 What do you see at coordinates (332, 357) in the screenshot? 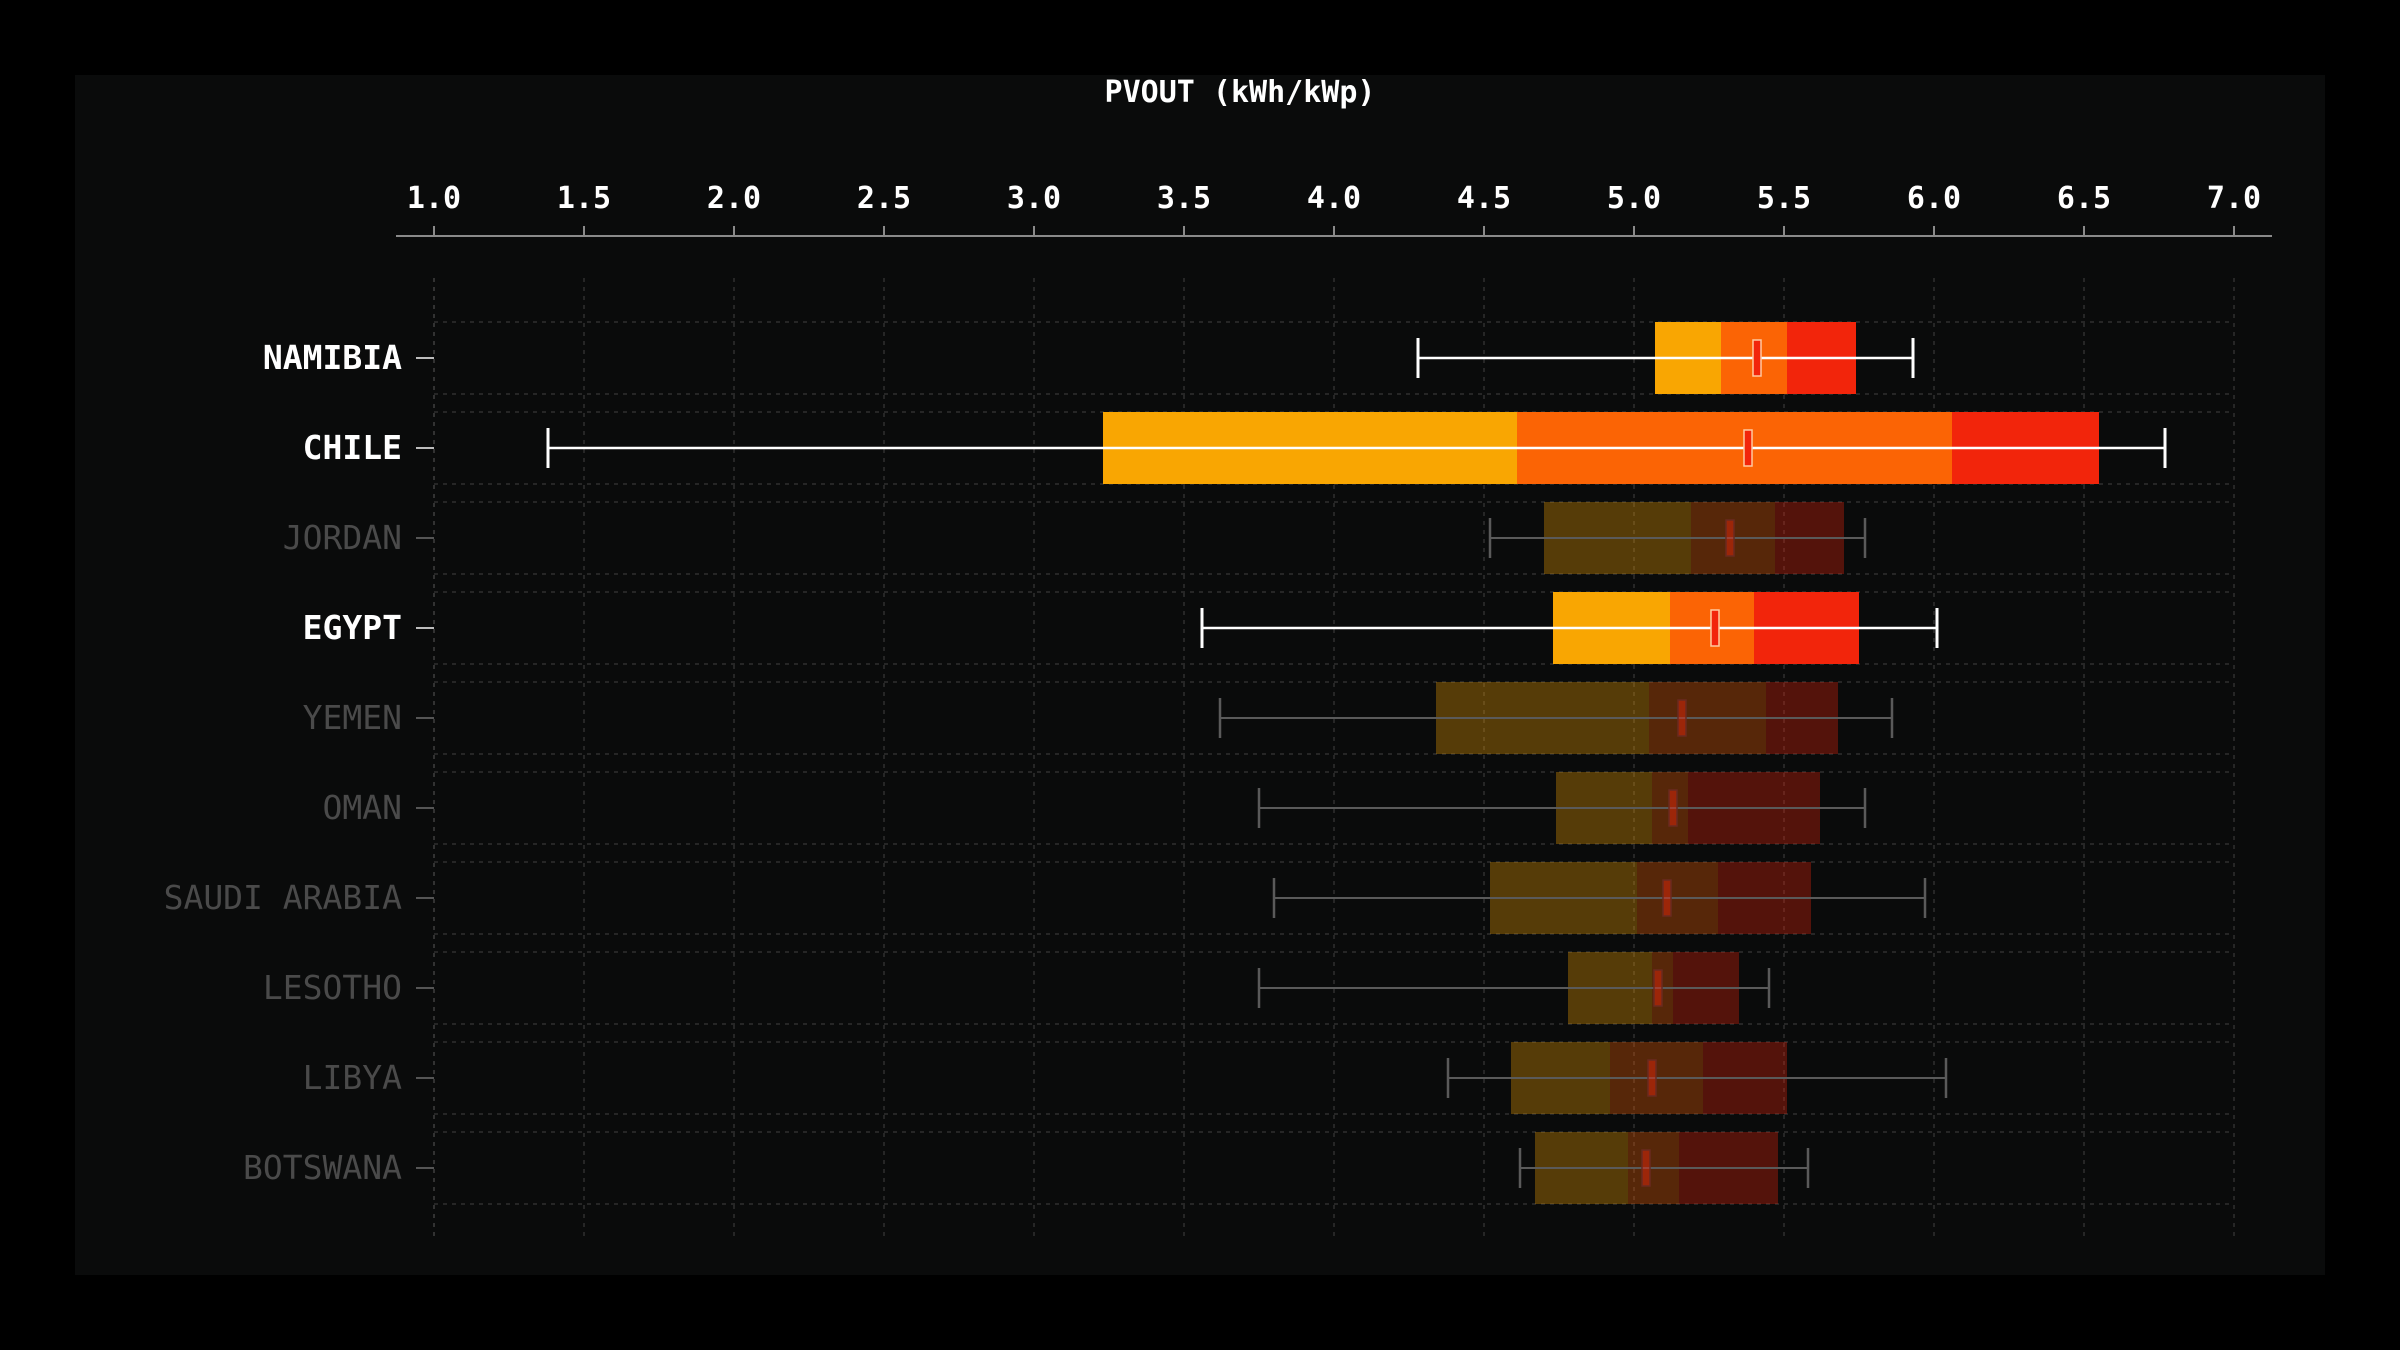
I see `category-label: NAMIBIA` at bounding box center [332, 357].